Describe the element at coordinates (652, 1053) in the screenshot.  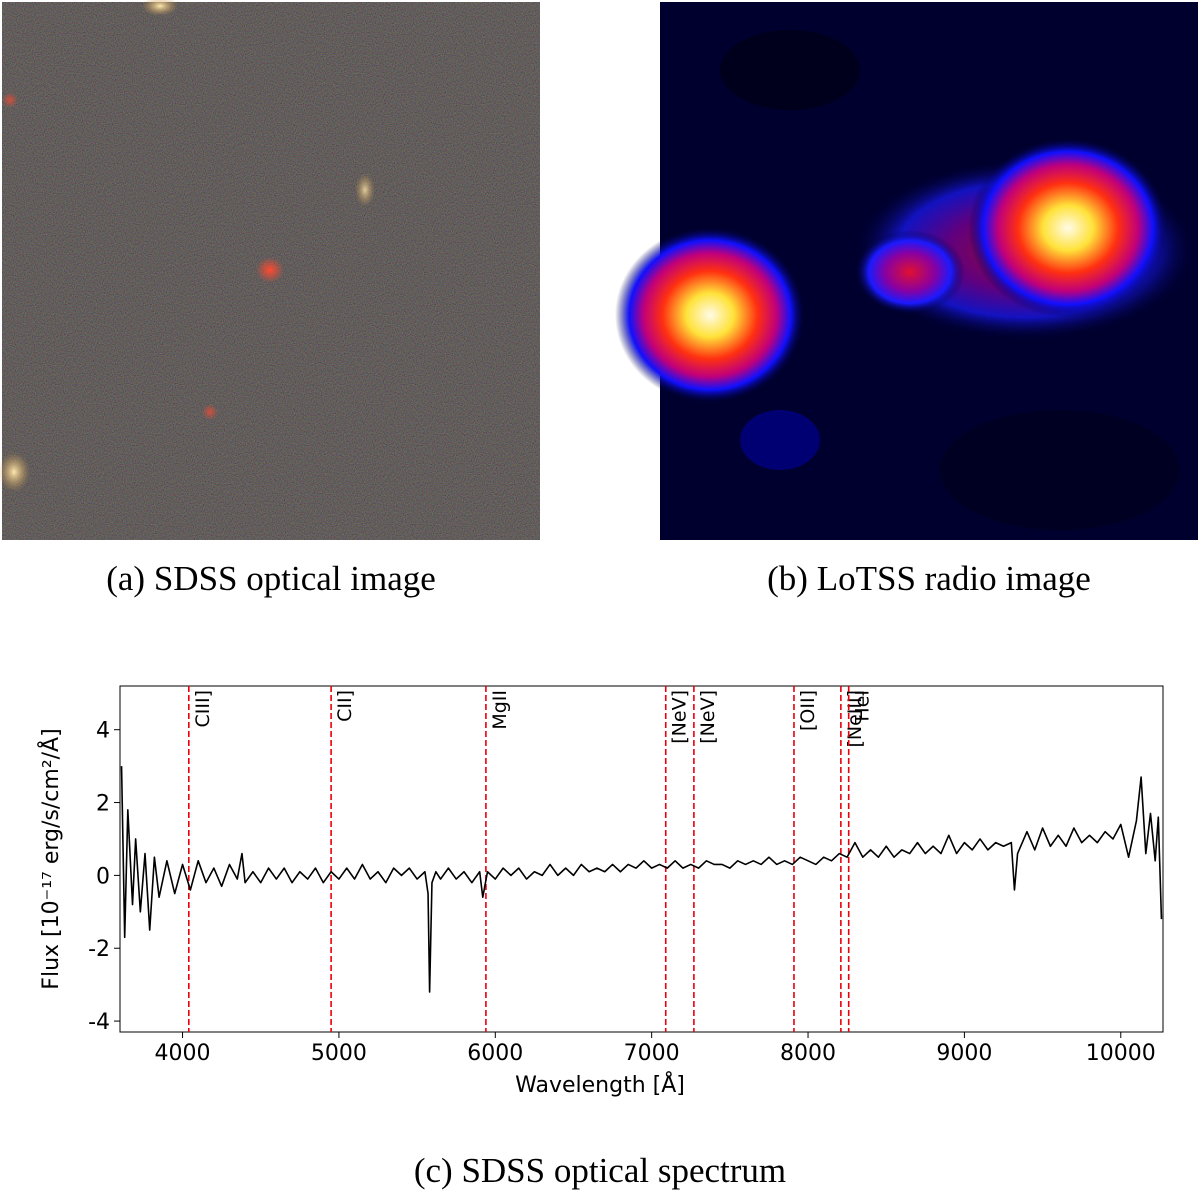
I see `x-tick-label: 7000` at that location.